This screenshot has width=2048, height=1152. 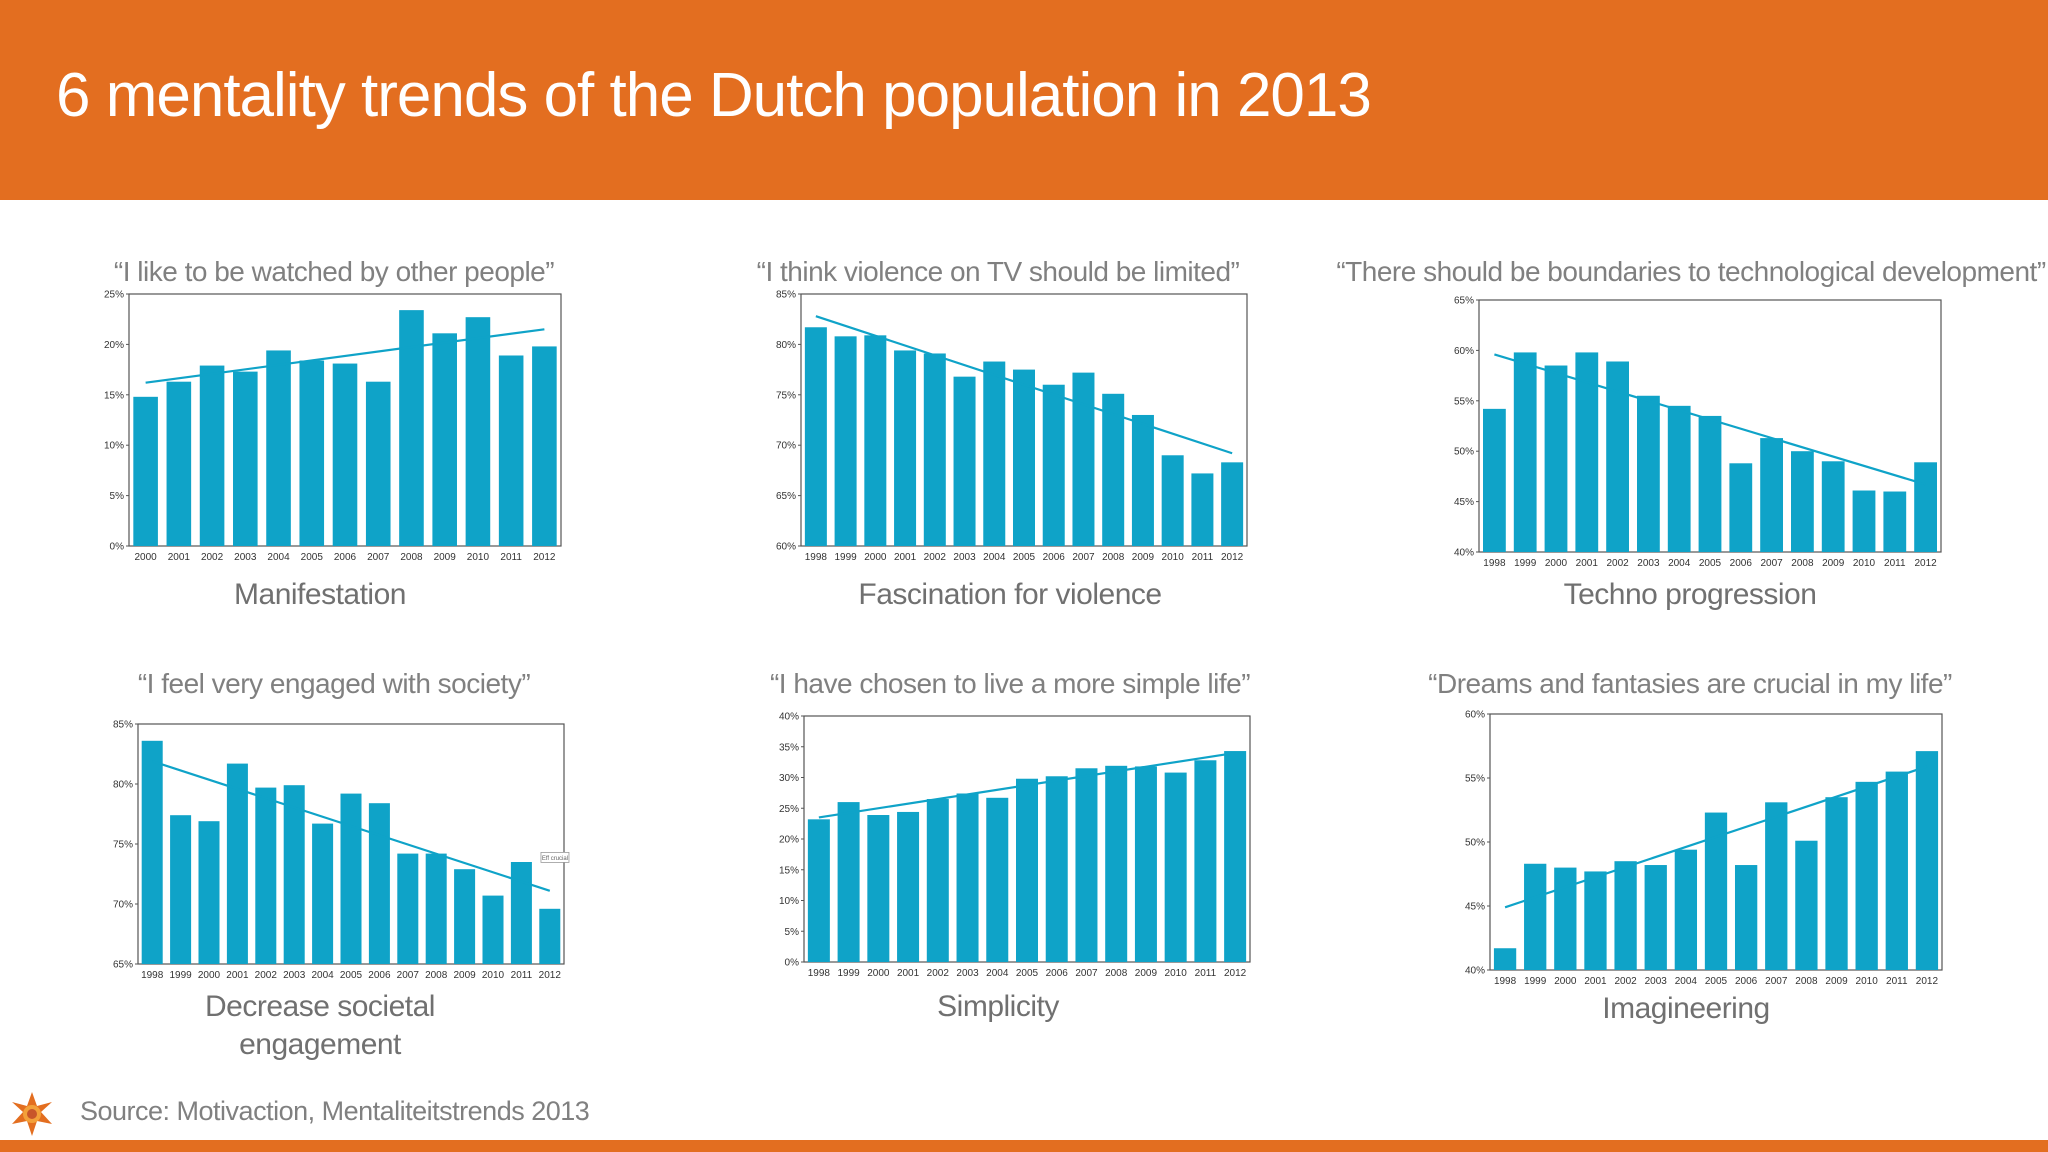 I want to click on y-tick-label: 45%, so click(x=1475, y=907).